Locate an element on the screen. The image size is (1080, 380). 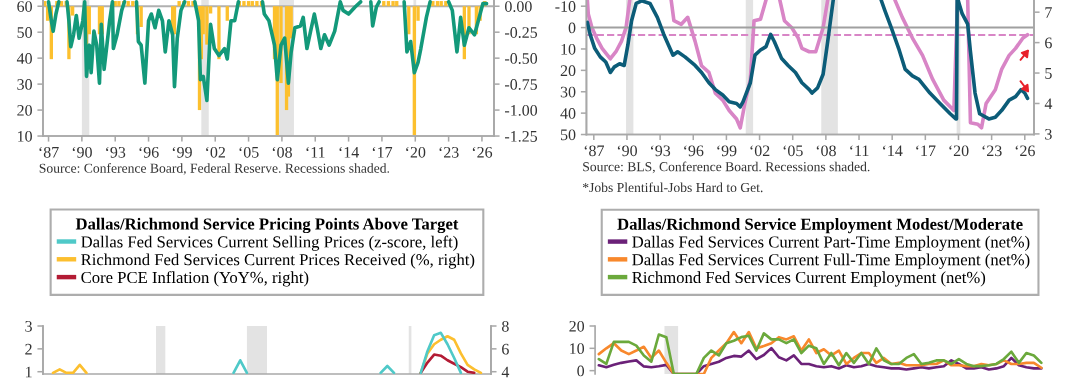
legend-label: Dallas Fed Services Current Full-Time Employment (net%) is located at coordinates (831, 261).